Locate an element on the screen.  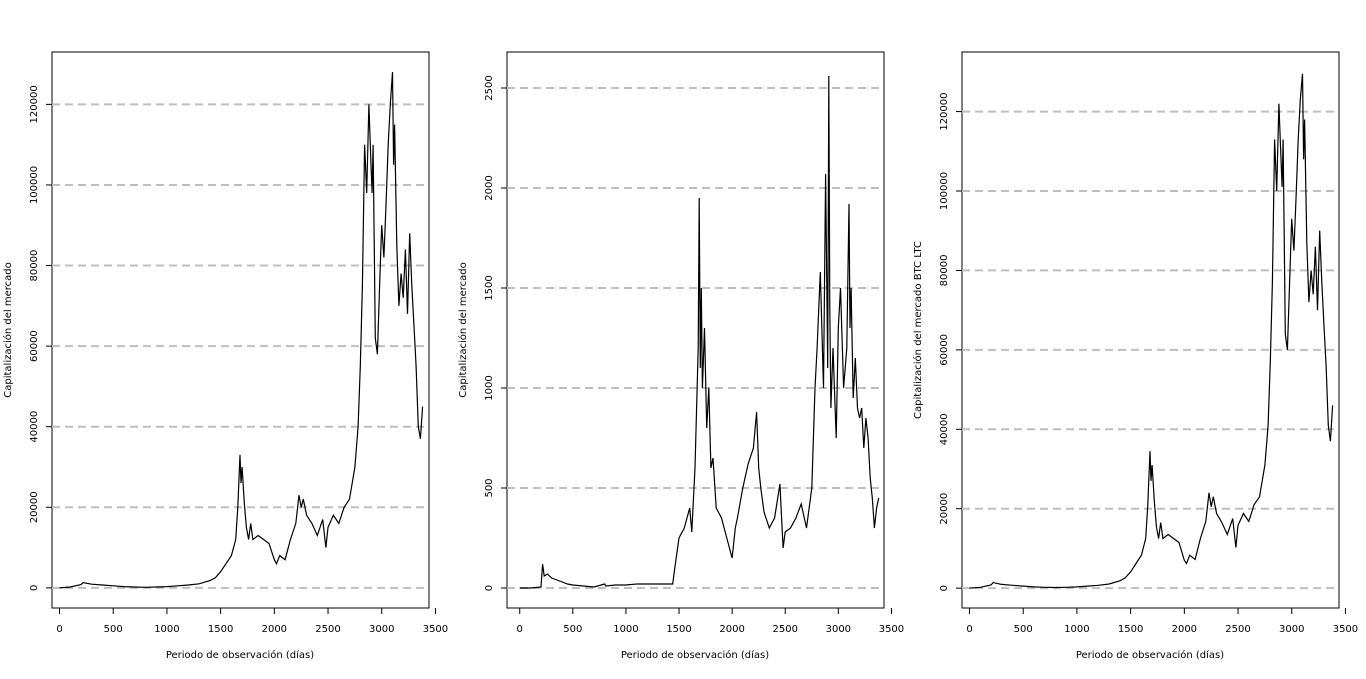
y-tick-label: 2500 is located at coordinates (489, 87).